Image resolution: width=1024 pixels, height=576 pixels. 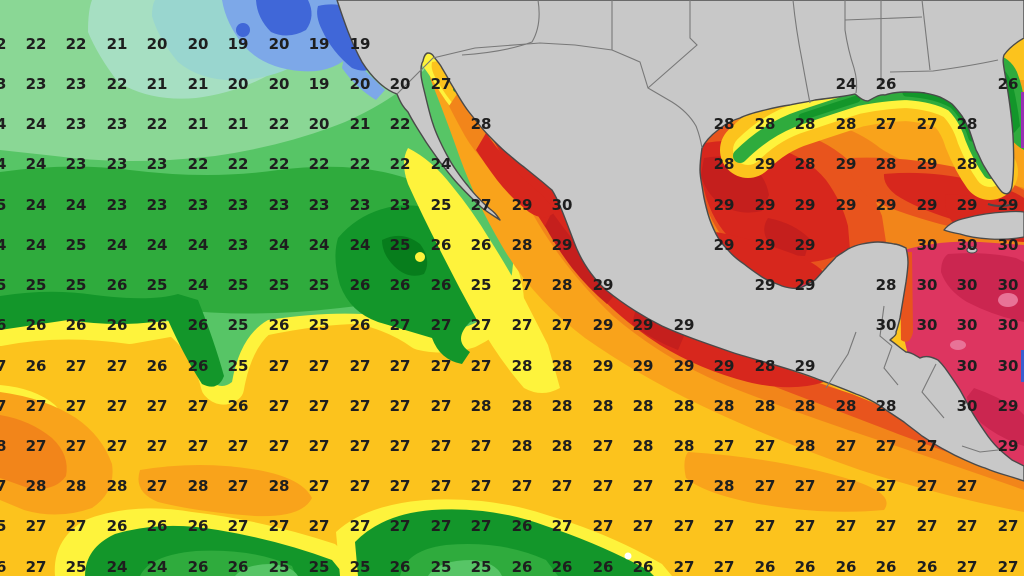 I want to click on border-us-mexico, so click(x=549, y=95).